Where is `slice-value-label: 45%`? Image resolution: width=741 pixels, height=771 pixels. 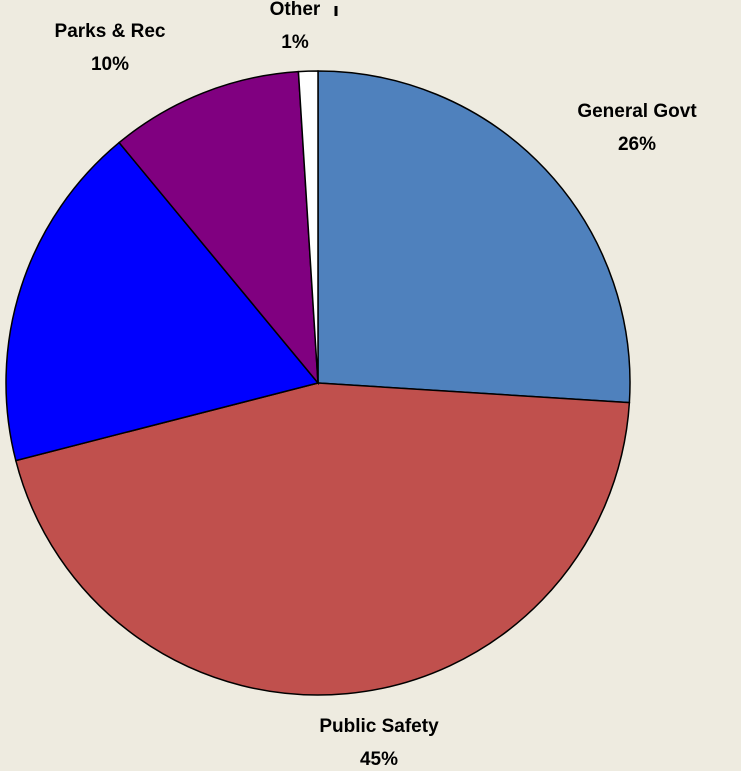 slice-value-label: 45% is located at coordinates (379, 759).